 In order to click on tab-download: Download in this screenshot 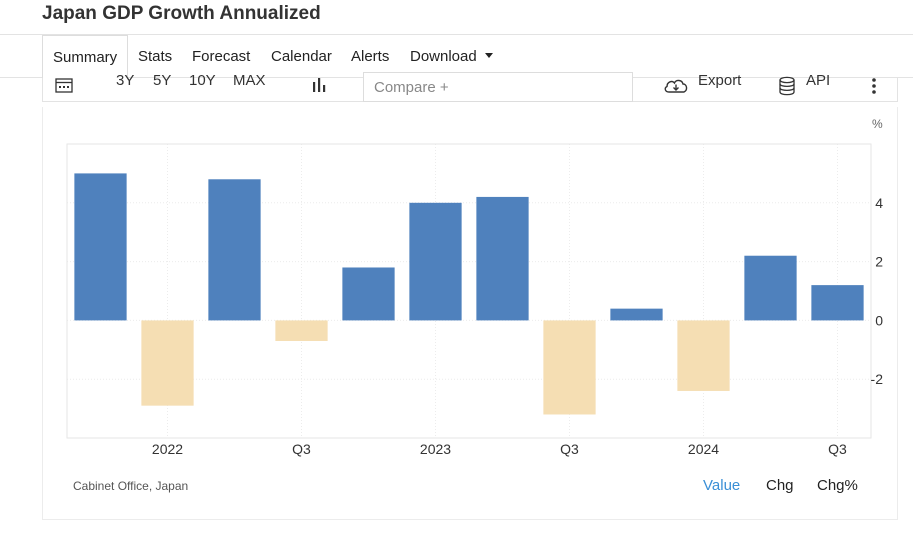, I will do `click(451, 57)`.